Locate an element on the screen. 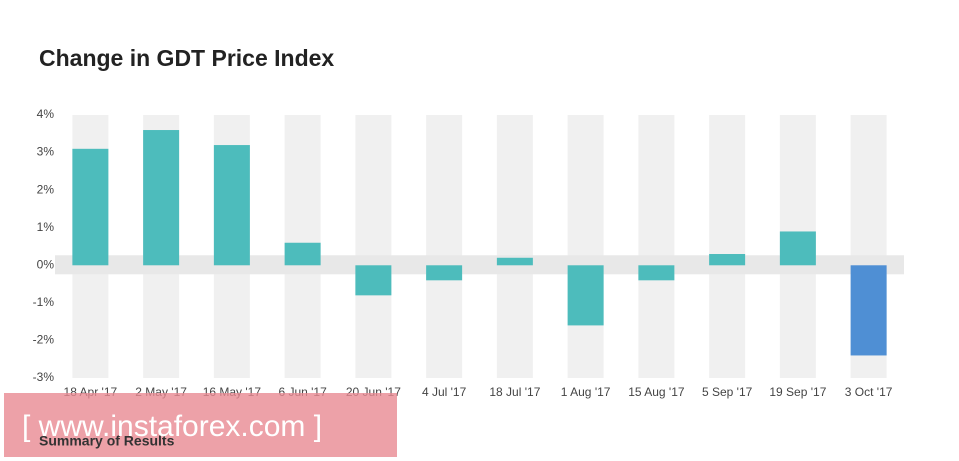 The height and width of the screenshot is (461, 959). chart-title: Change in GDT Price Index is located at coordinates (186, 58).